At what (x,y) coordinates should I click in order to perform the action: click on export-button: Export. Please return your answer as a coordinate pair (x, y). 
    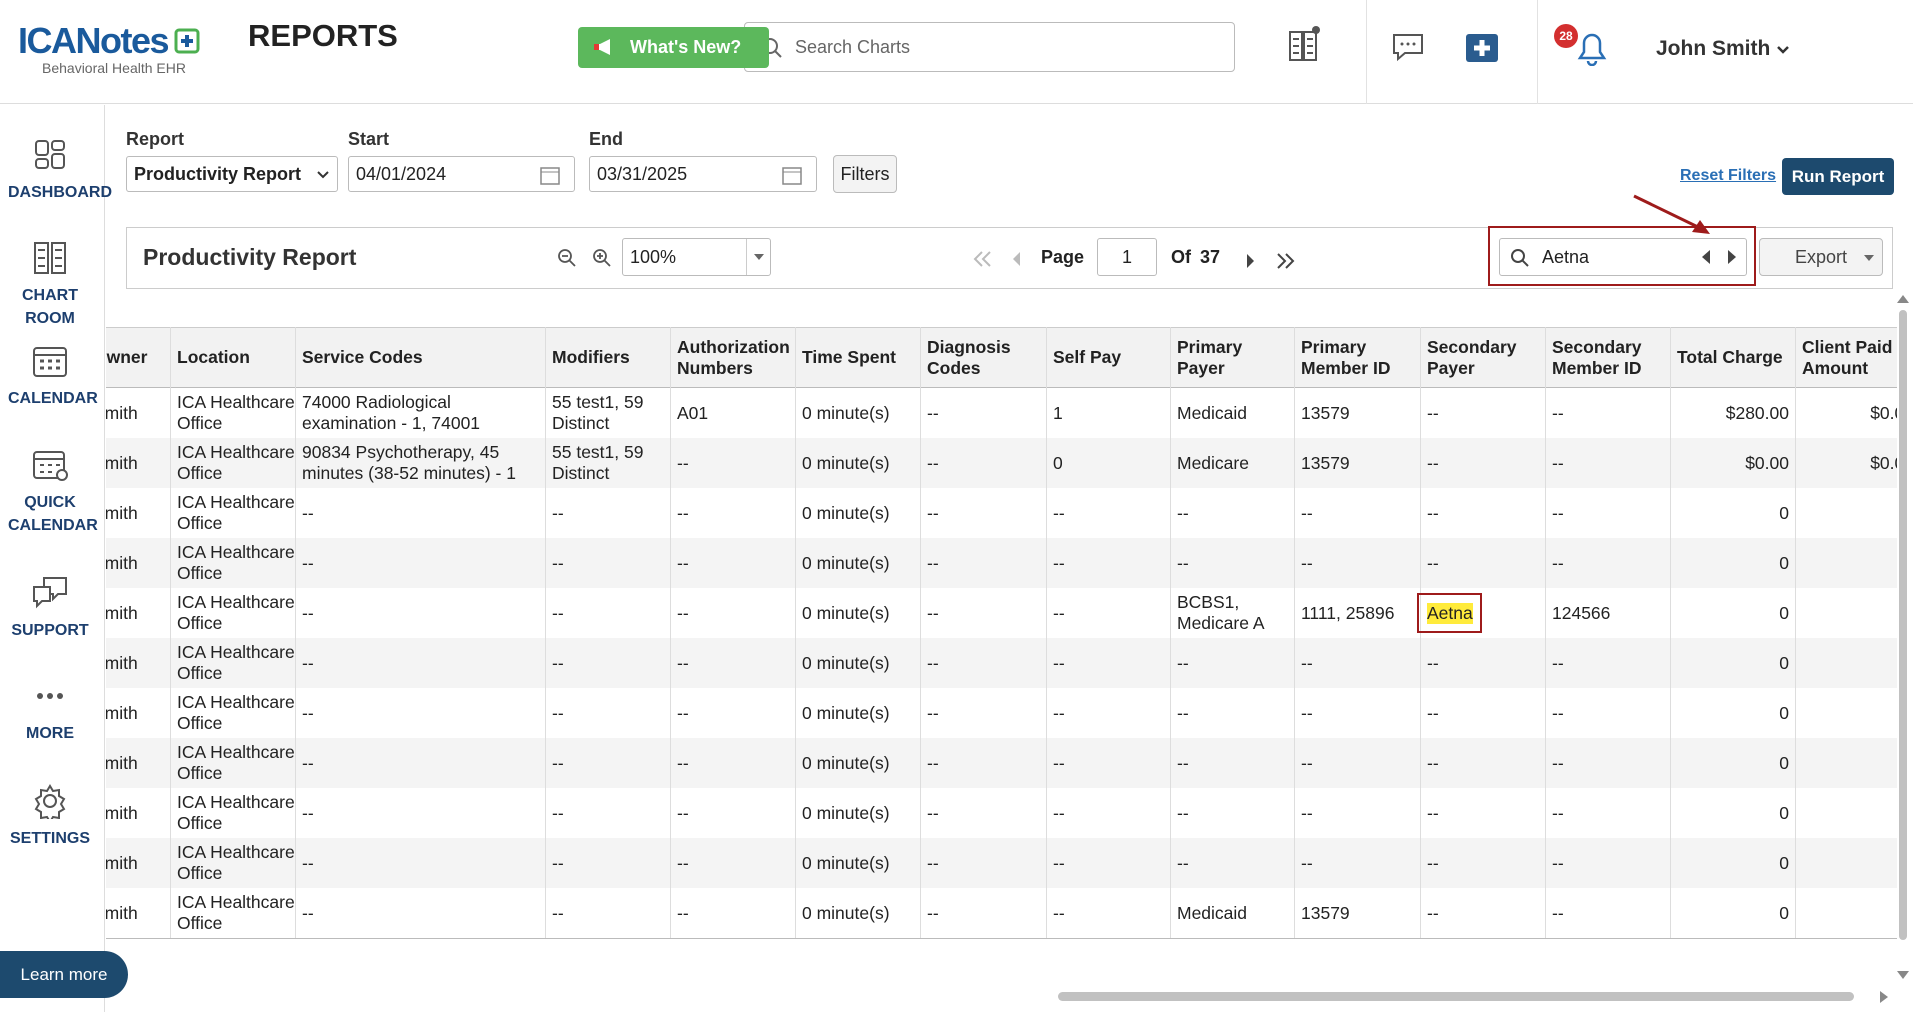
    Looking at the image, I should click on (1821, 257).